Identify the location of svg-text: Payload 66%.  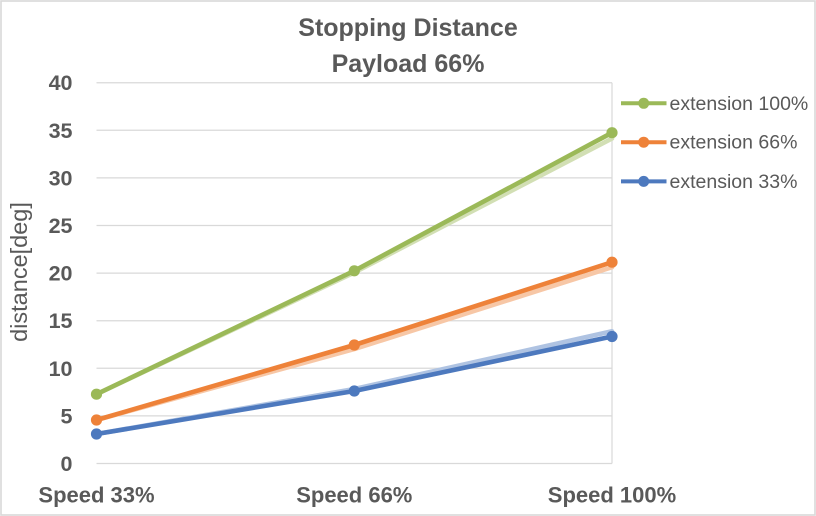
(408, 64).